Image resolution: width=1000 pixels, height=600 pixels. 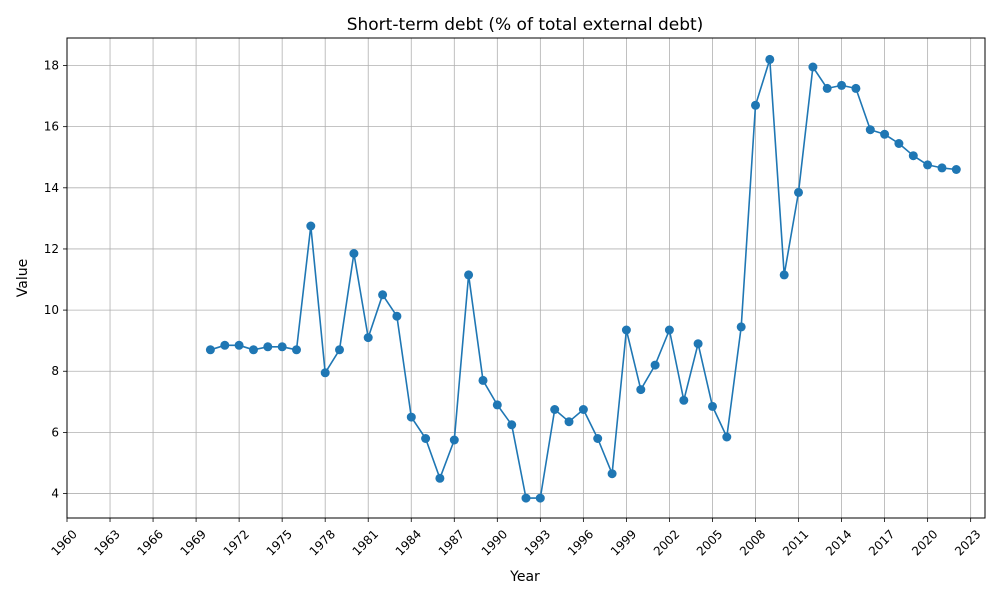 What do you see at coordinates (51, 127) in the screenshot?
I see `y-tick-label: 16` at bounding box center [51, 127].